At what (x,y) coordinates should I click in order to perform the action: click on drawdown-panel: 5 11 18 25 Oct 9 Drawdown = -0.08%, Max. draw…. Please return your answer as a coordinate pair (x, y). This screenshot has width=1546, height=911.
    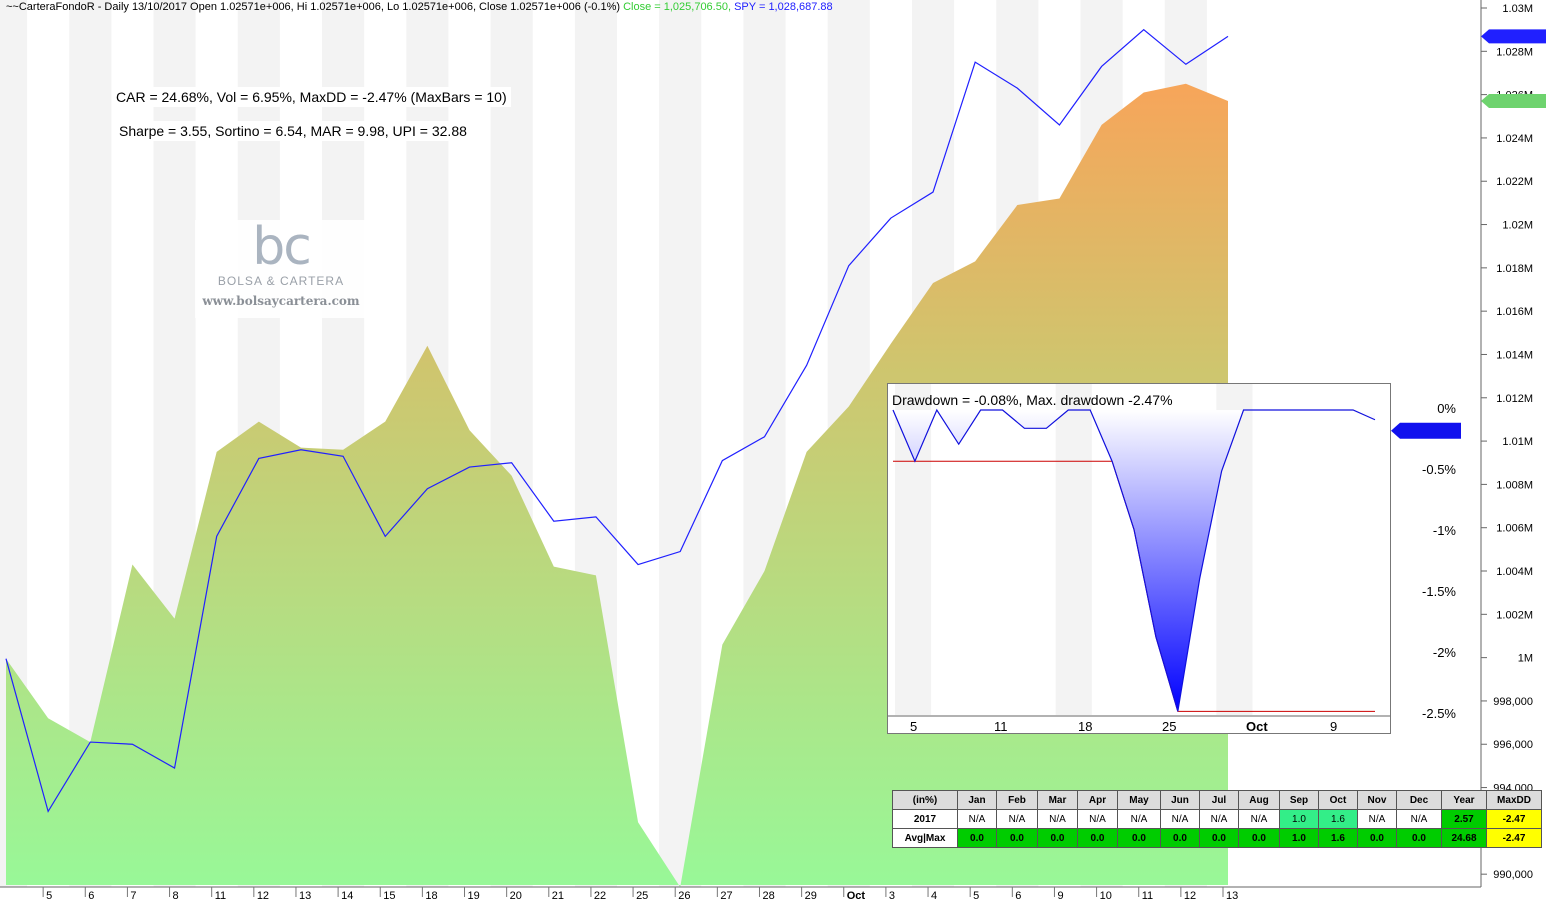
    Looking at the image, I should click on (1139, 558).